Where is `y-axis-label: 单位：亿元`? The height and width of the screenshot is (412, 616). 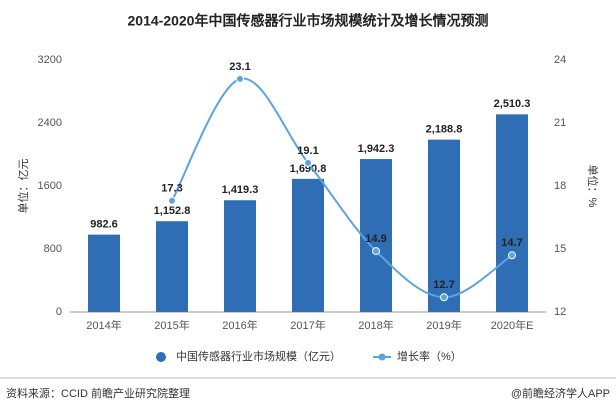
y-axis-label: 单位：亿元 is located at coordinates (23, 186).